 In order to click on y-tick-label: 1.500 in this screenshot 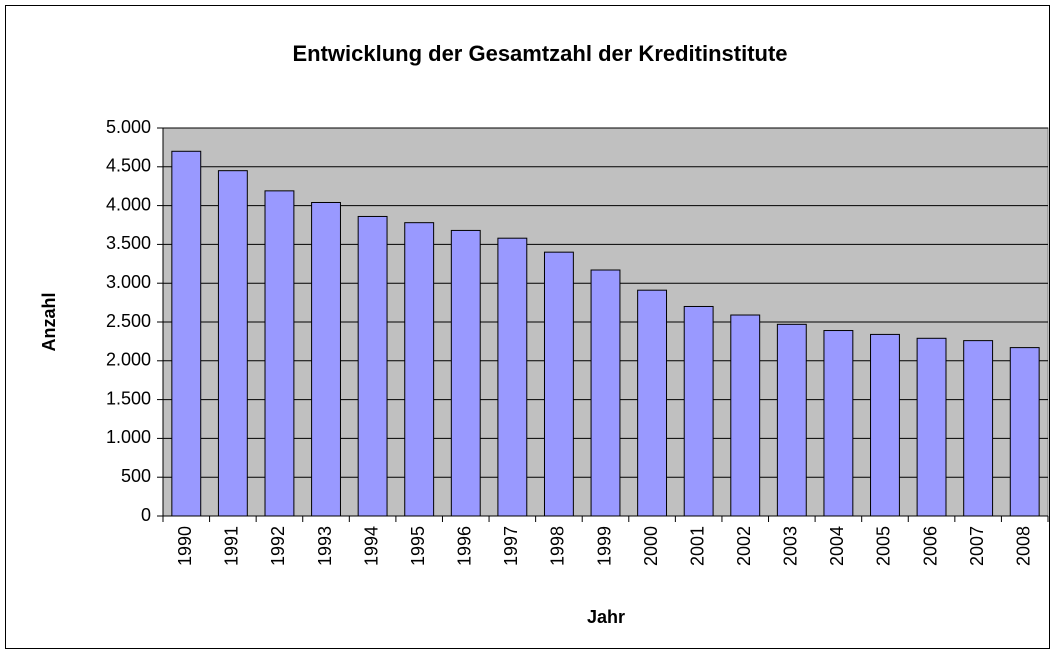, I will do `click(128, 398)`.